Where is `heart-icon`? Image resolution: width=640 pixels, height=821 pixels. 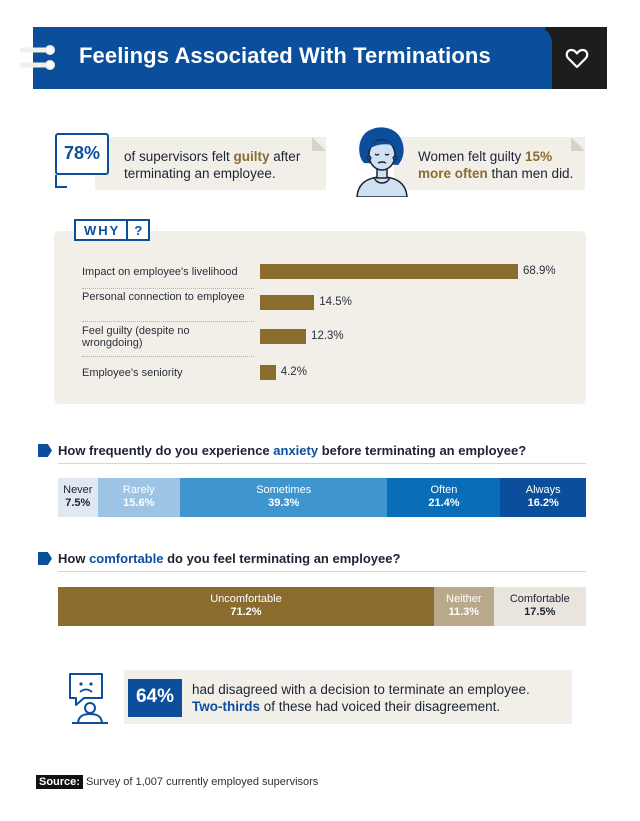
heart-icon is located at coordinates (577, 58).